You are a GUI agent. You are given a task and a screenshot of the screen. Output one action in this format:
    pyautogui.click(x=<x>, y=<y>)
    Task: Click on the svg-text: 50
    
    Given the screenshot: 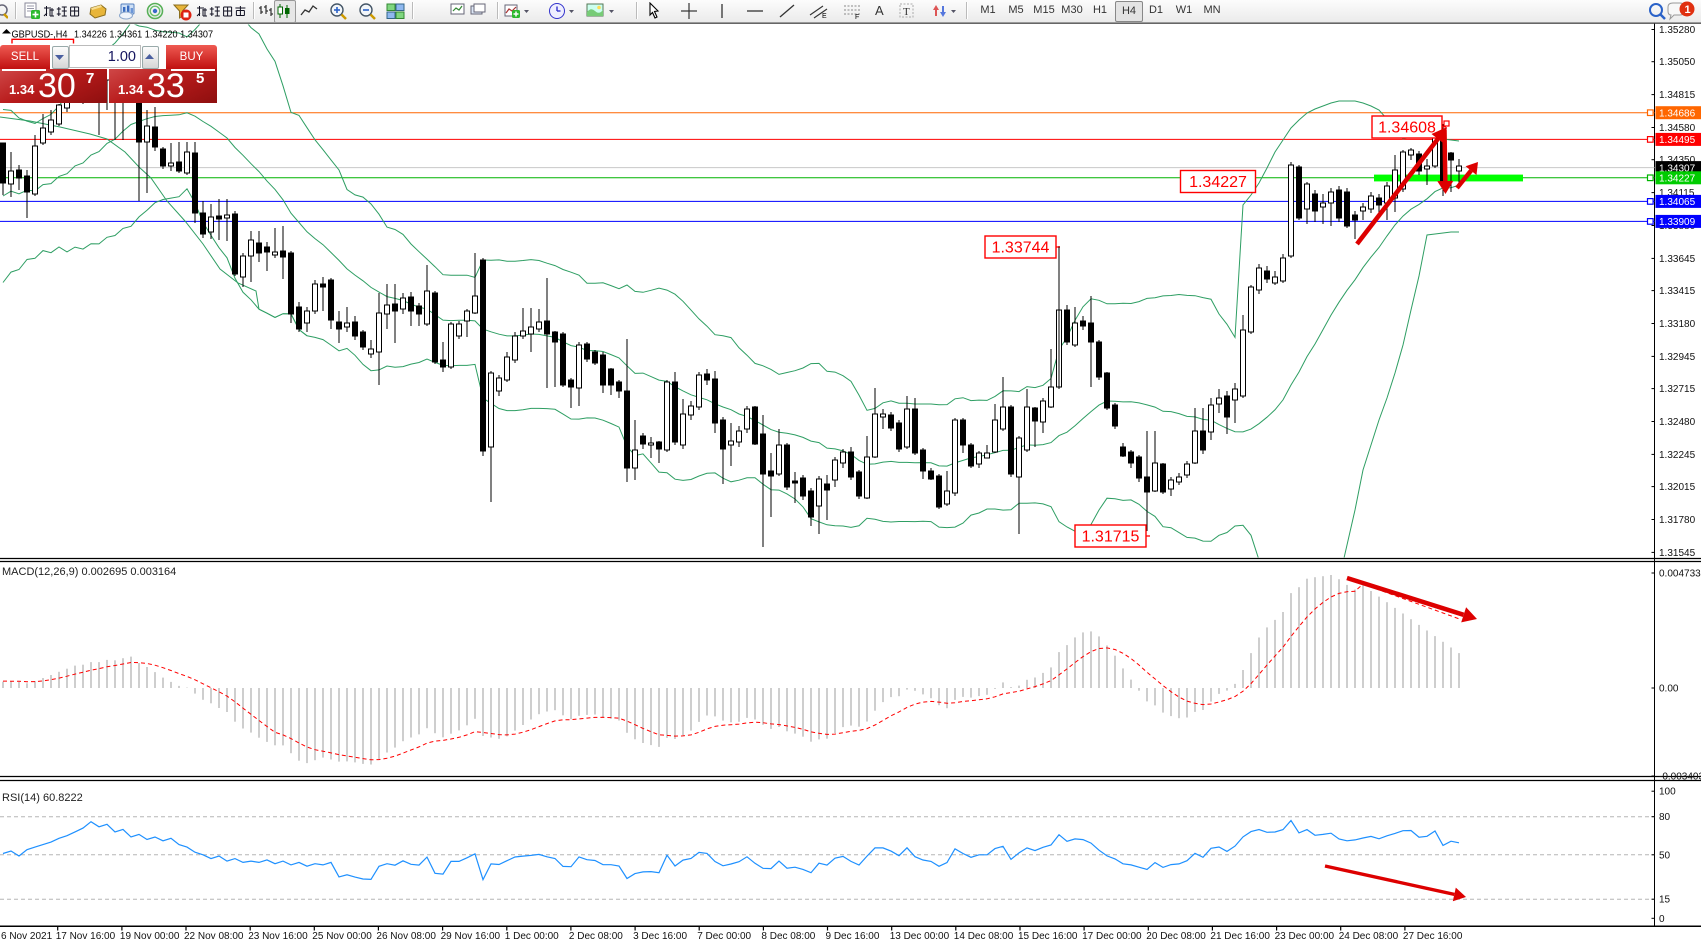 What is the action you would take?
    pyautogui.click(x=1665, y=855)
    